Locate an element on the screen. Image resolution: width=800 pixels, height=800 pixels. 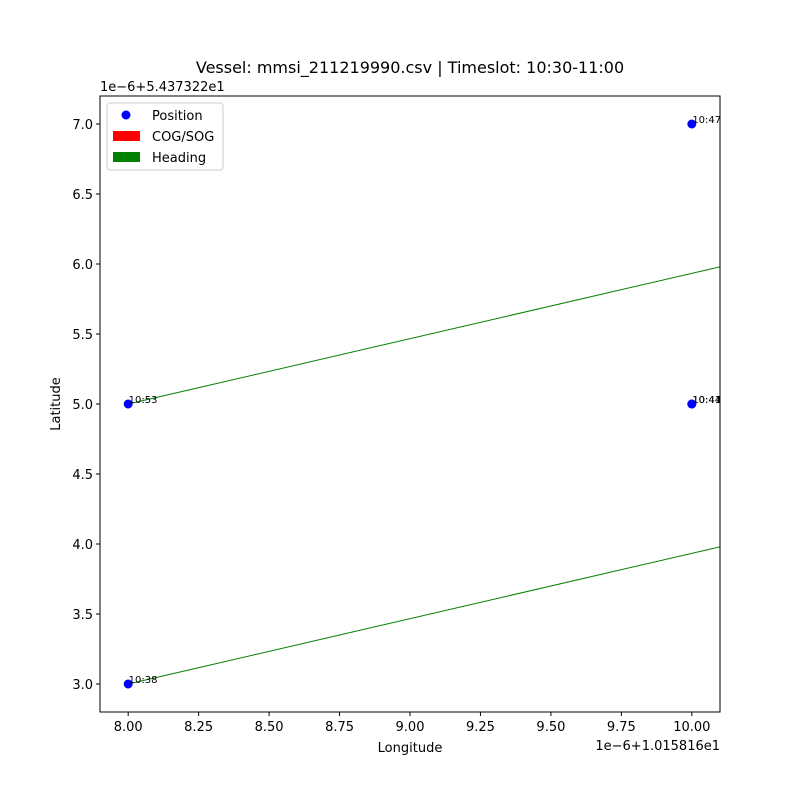
y-axis-label: Latitude is located at coordinates (56, 404).